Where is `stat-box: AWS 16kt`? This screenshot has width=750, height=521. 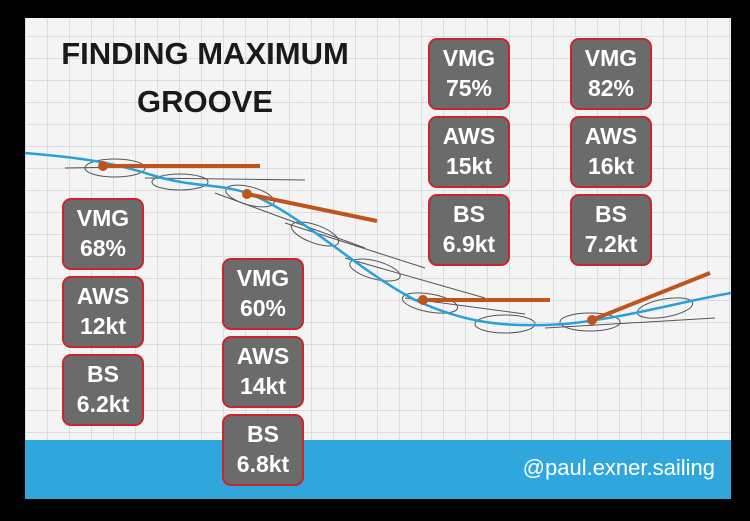
stat-box: AWS 16kt is located at coordinates (611, 152).